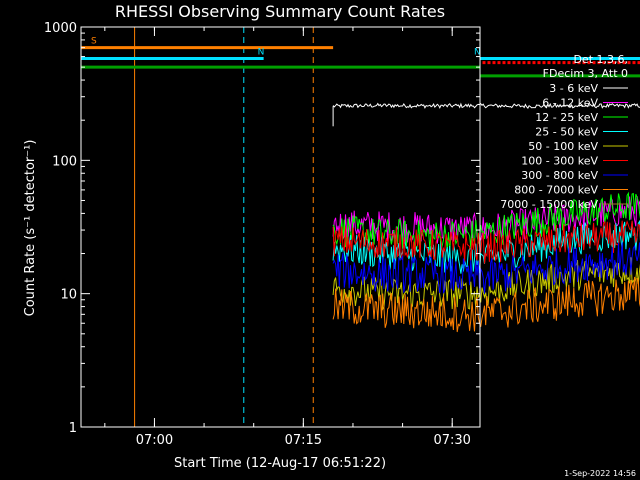  What do you see at coordinates (559, 175) in the screenshot?
I see `legend-label-6: 300 - 800 keV` at bounding box center [559, 175].